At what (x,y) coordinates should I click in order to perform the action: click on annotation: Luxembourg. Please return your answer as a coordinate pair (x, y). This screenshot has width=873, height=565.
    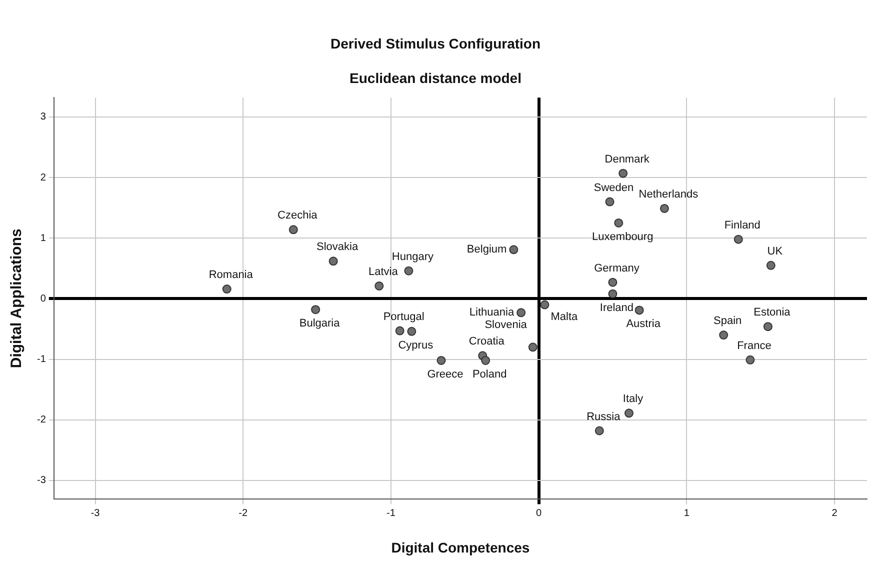
    Looking at the image, I should click on (623, 237).